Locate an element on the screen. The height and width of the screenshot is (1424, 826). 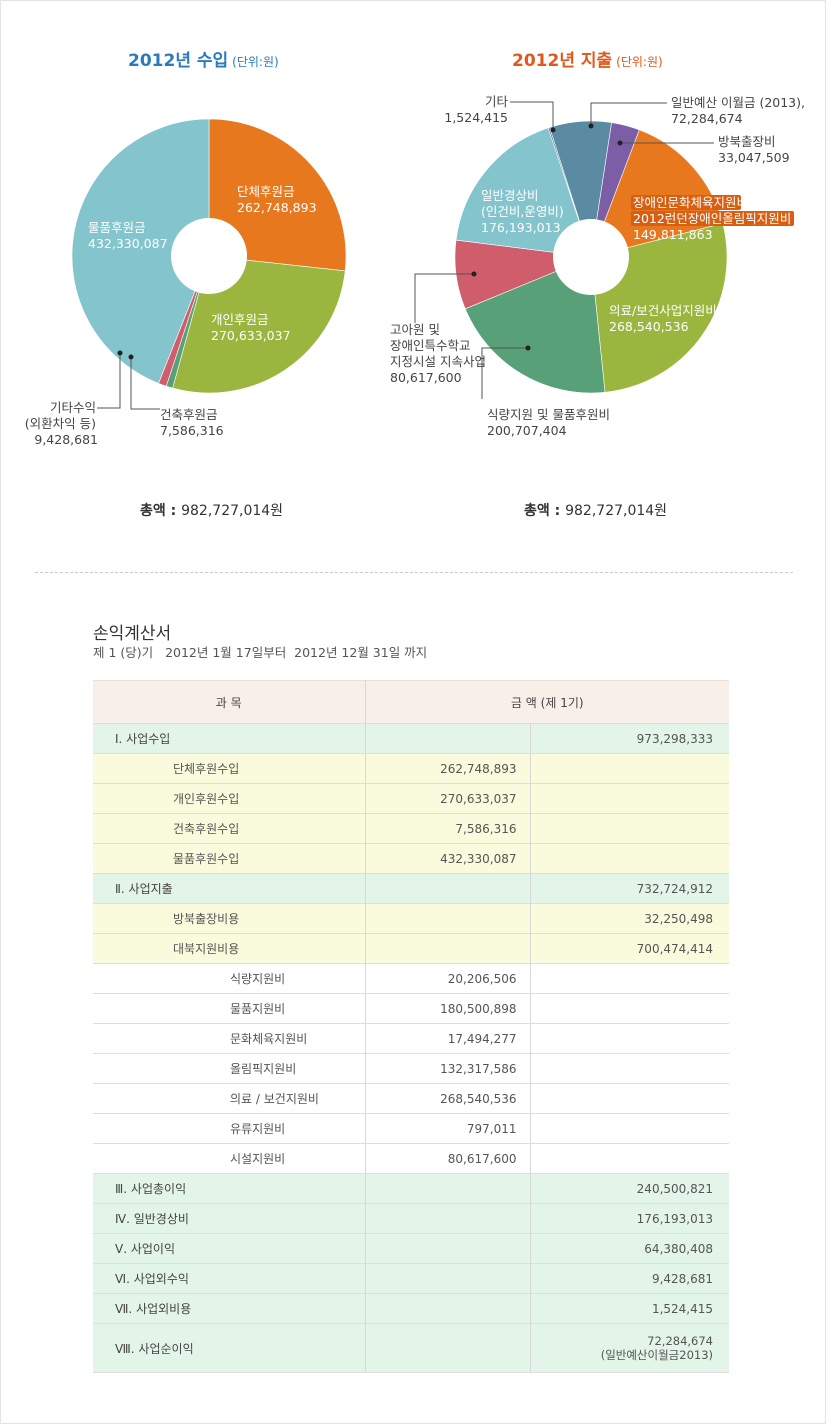
table-row: Ⅵ. 사업외수익 9,428,681 is located at coordinates (411, 1278).